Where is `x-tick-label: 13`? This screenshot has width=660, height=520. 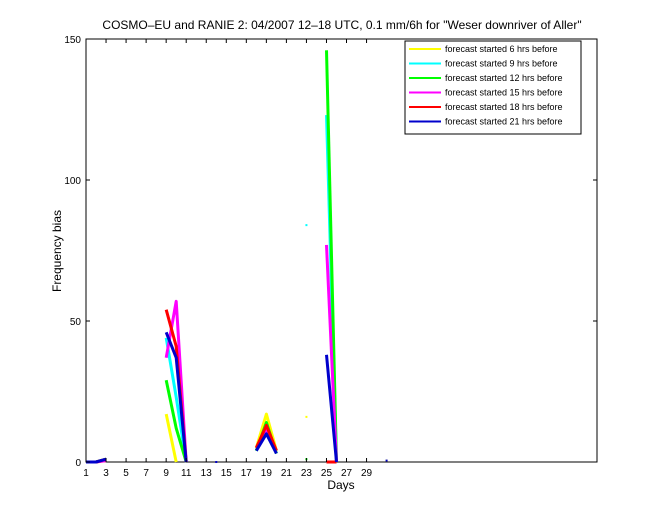
x-tick-label: 13 is located at coordinates (207, 473).